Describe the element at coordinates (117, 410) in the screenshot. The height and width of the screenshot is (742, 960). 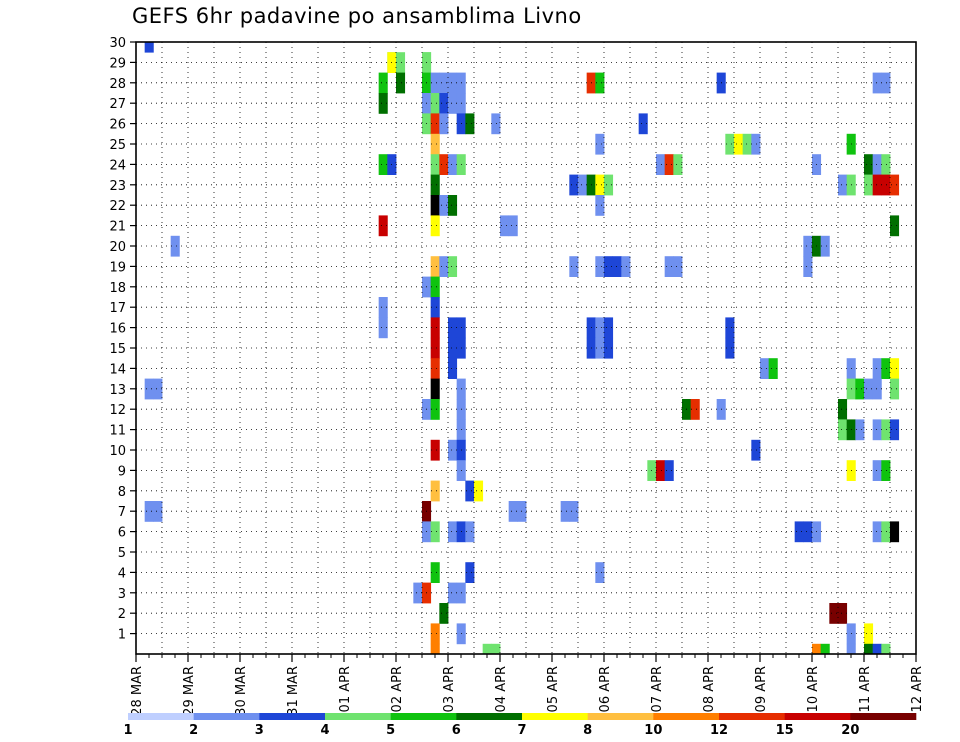
I see `y-tick-label: 12` at that location.